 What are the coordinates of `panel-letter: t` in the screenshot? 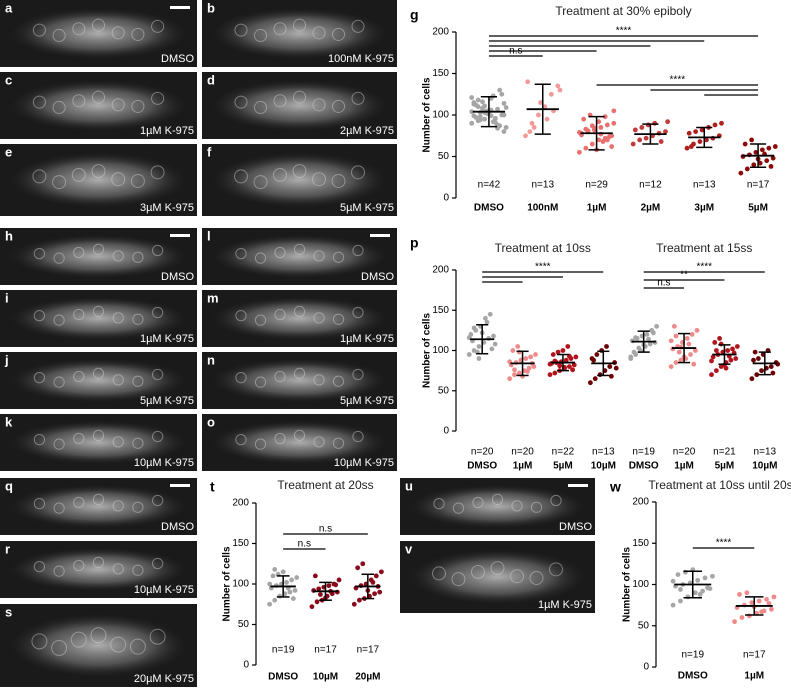 It's located at (212, 487).